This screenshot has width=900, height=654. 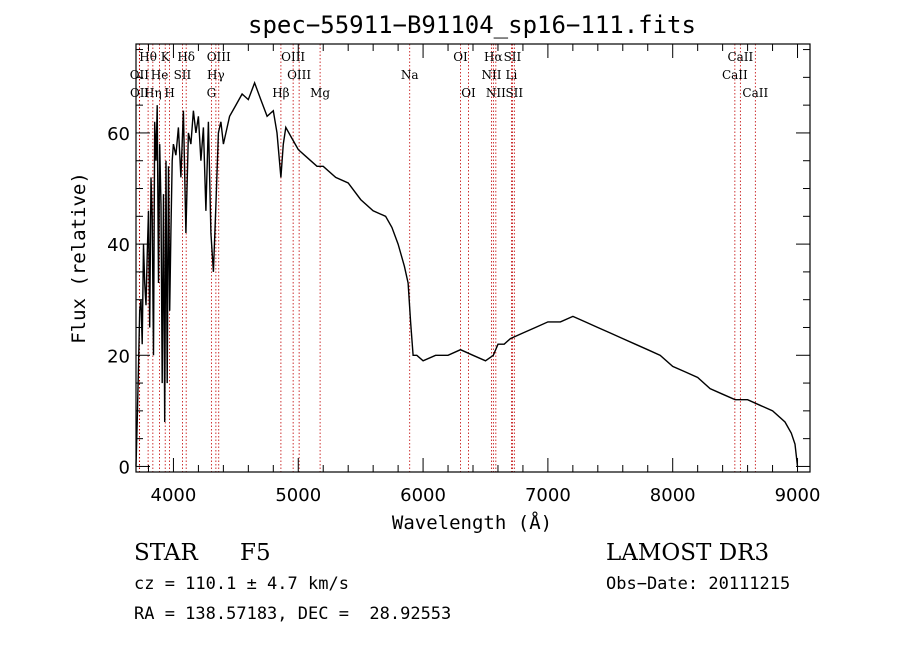 I want to click on x-tick-label: 8000, so click(x=673, y=495).